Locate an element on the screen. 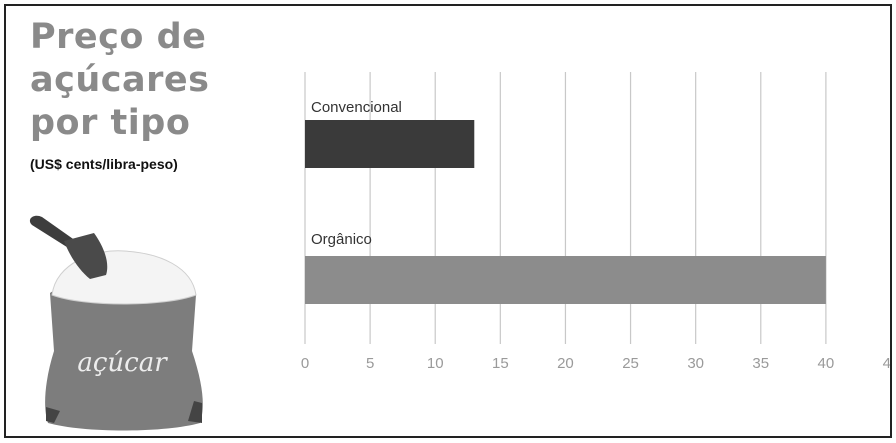  x-tick-label-15: 15 is located at coordinates (500, 363).